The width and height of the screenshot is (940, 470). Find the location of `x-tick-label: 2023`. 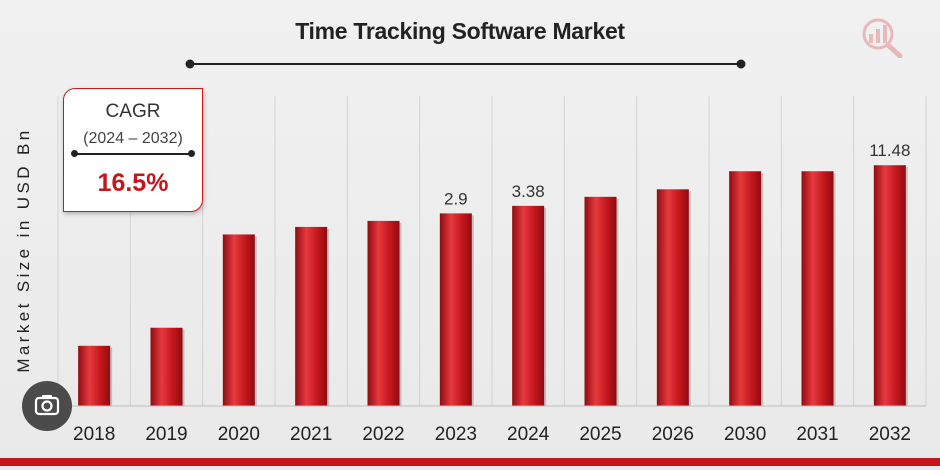

x-tick-label: 2023 is located at coordinates (456, 434).